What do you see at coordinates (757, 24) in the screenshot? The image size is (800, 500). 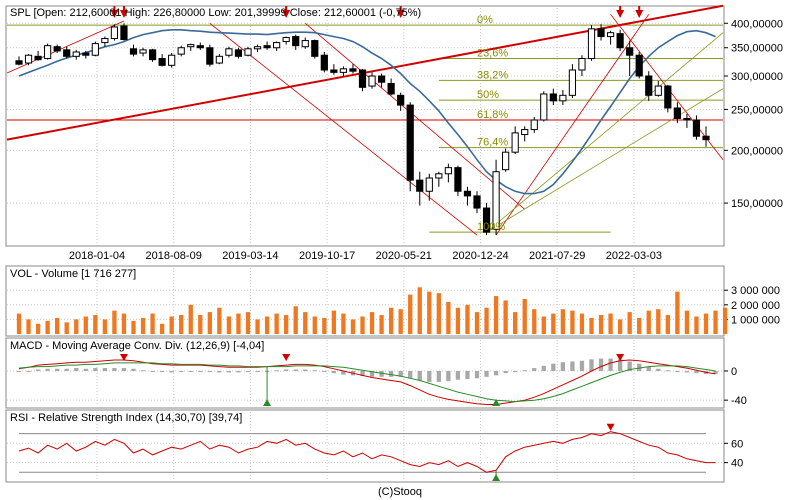 I see `price-y-tick-label: 400,00000` at bounding box center [757, 24].